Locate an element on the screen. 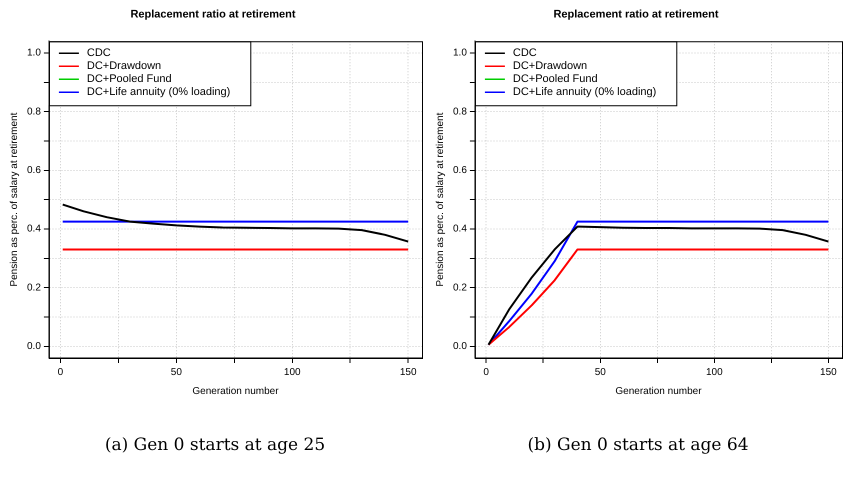 Image resolution: width=850 pixels, height=493 pixels. text: (a) Gen 0 starts at age 25 is located at coordinates (215, 445).